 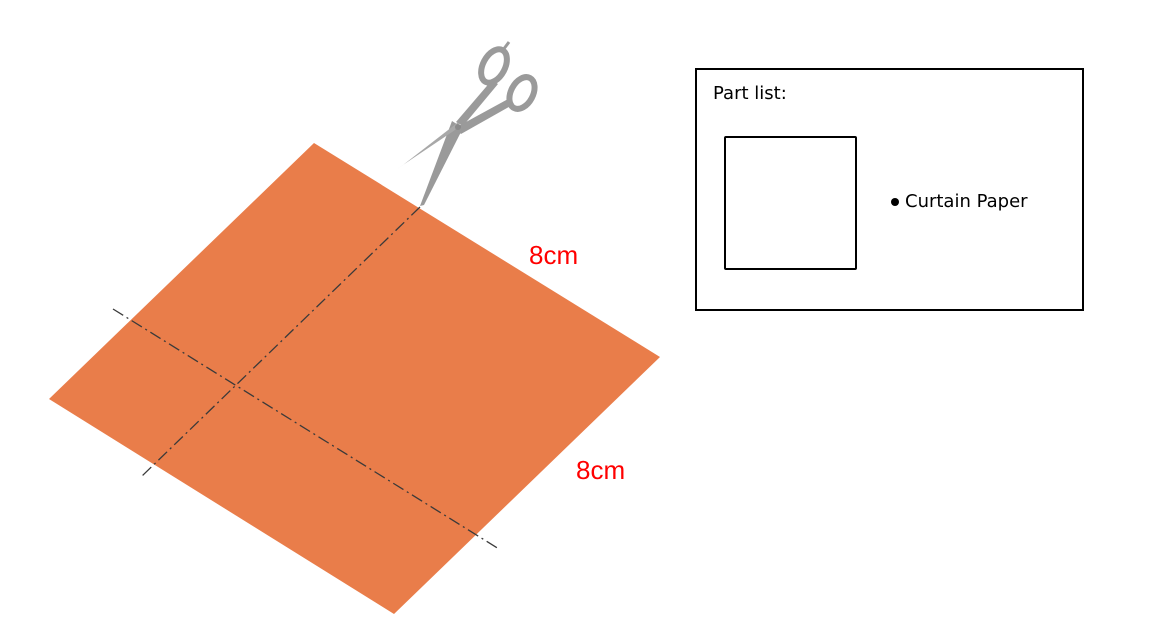 I want to click on part-item-label: Curtain Paper, so click(x=966, y=201).